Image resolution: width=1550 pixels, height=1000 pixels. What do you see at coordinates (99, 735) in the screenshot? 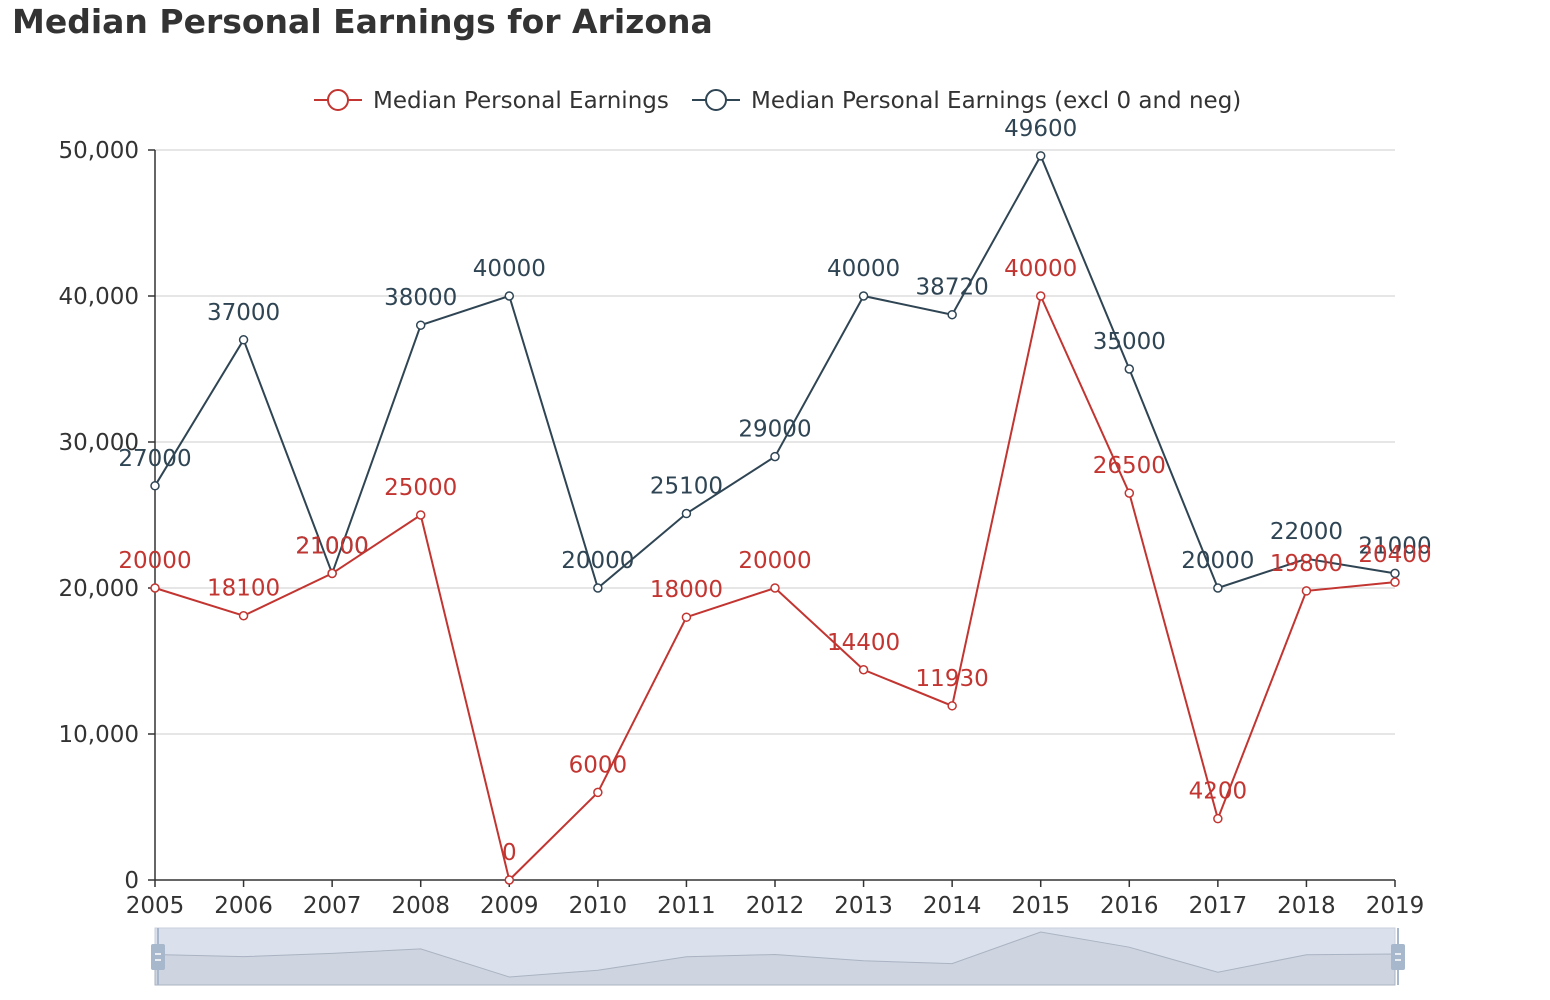
I see `y-tick-label: 10,000` at bounding box center [99, 735].